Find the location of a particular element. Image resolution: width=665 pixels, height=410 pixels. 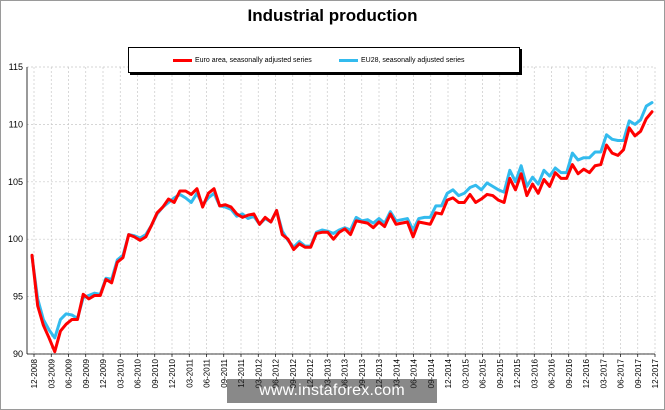

legend-swatch-eu28 is located at coordinates (348, 60).